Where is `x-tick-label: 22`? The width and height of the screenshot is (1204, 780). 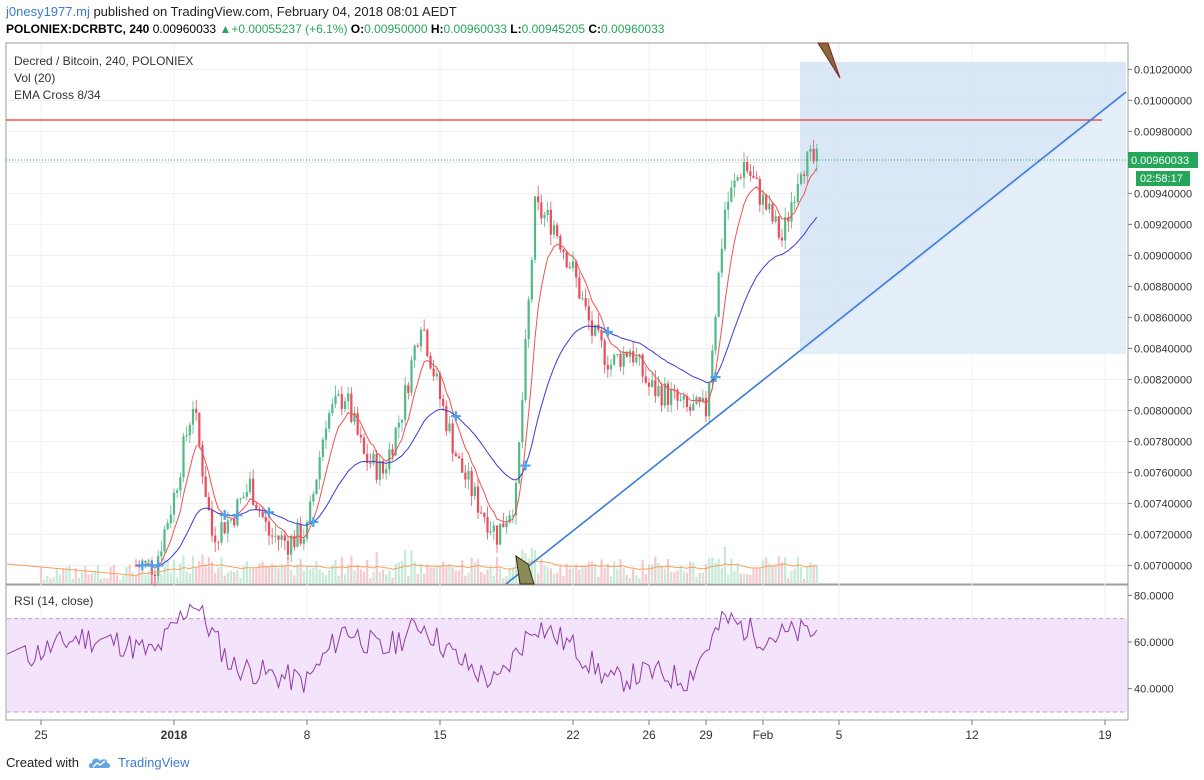 x-tick-label: 22 is located at coordinates (573, 735).